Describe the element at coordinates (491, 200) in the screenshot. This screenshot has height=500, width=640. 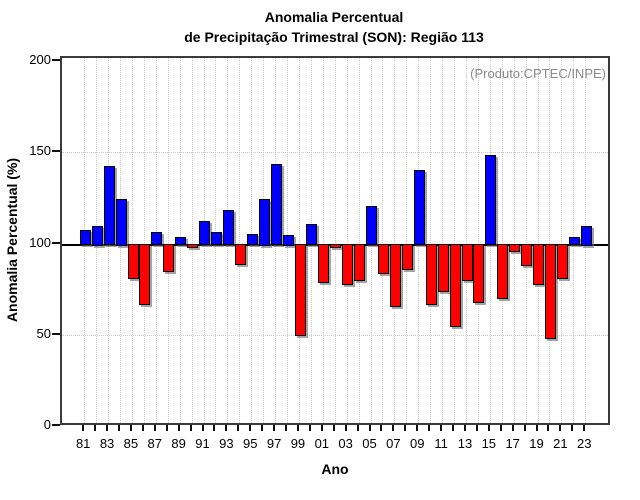
I see `bar-2015` at that location.